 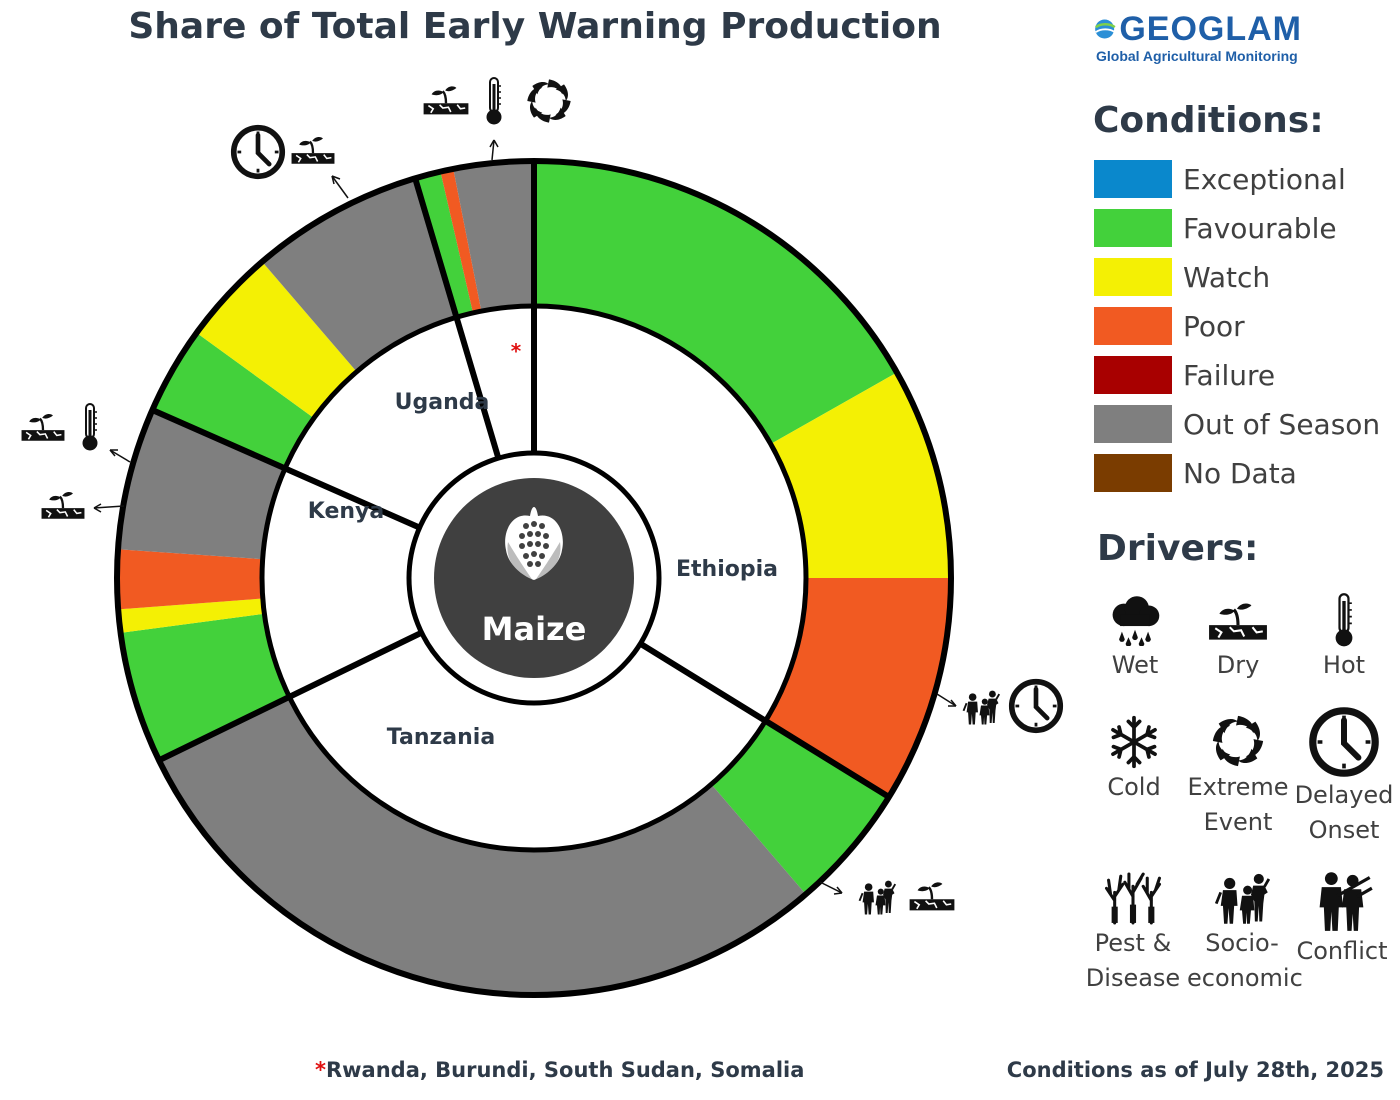 I want to click on legend-failure: Failure, so click(x=1184, y=375).